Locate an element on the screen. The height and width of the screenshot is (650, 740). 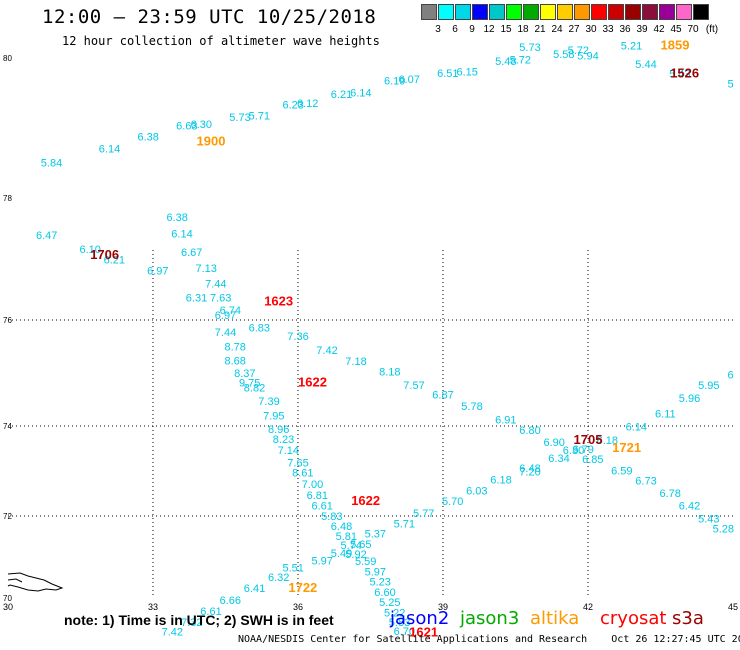
wave-height-label: 8.18 is located at coordinates (389, 373).